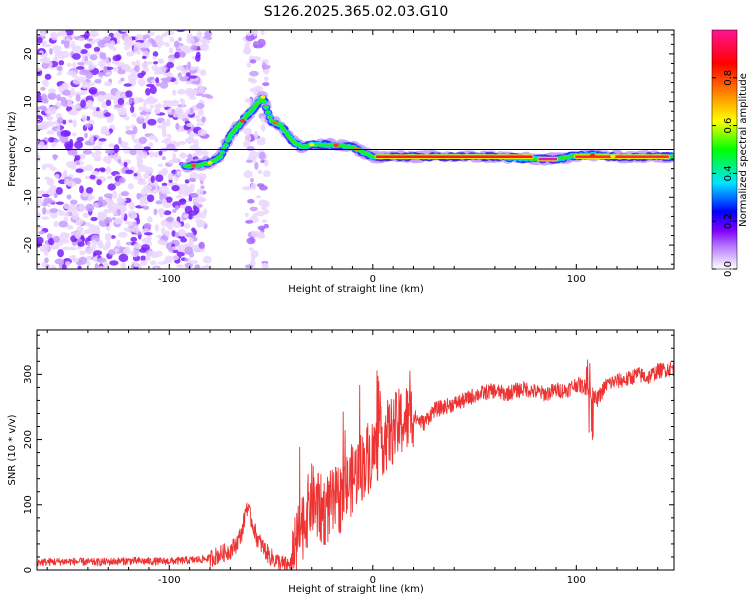 The image size is (750, 600). What do you see at coordinates (592, 155) in the screenshot?
I see `spectrogram-hotspot` at bounding box center [592, 155].